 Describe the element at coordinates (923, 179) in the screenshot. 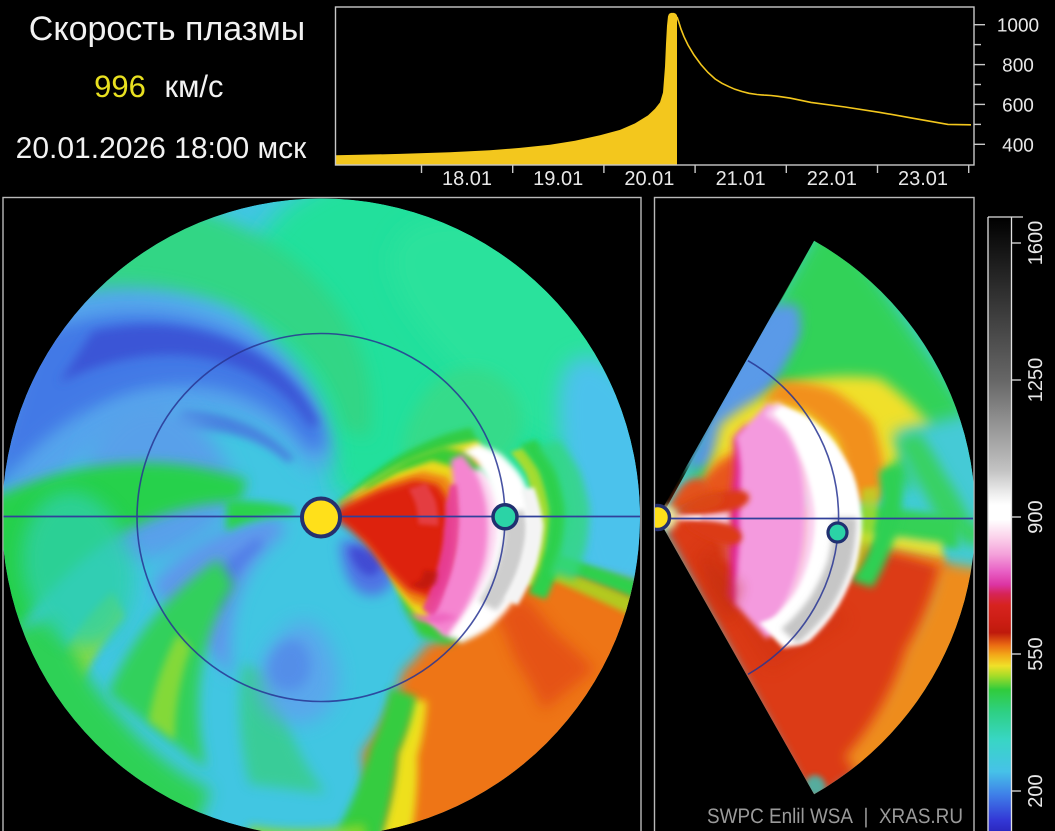

I see `svg-text: 23.01` at that location.